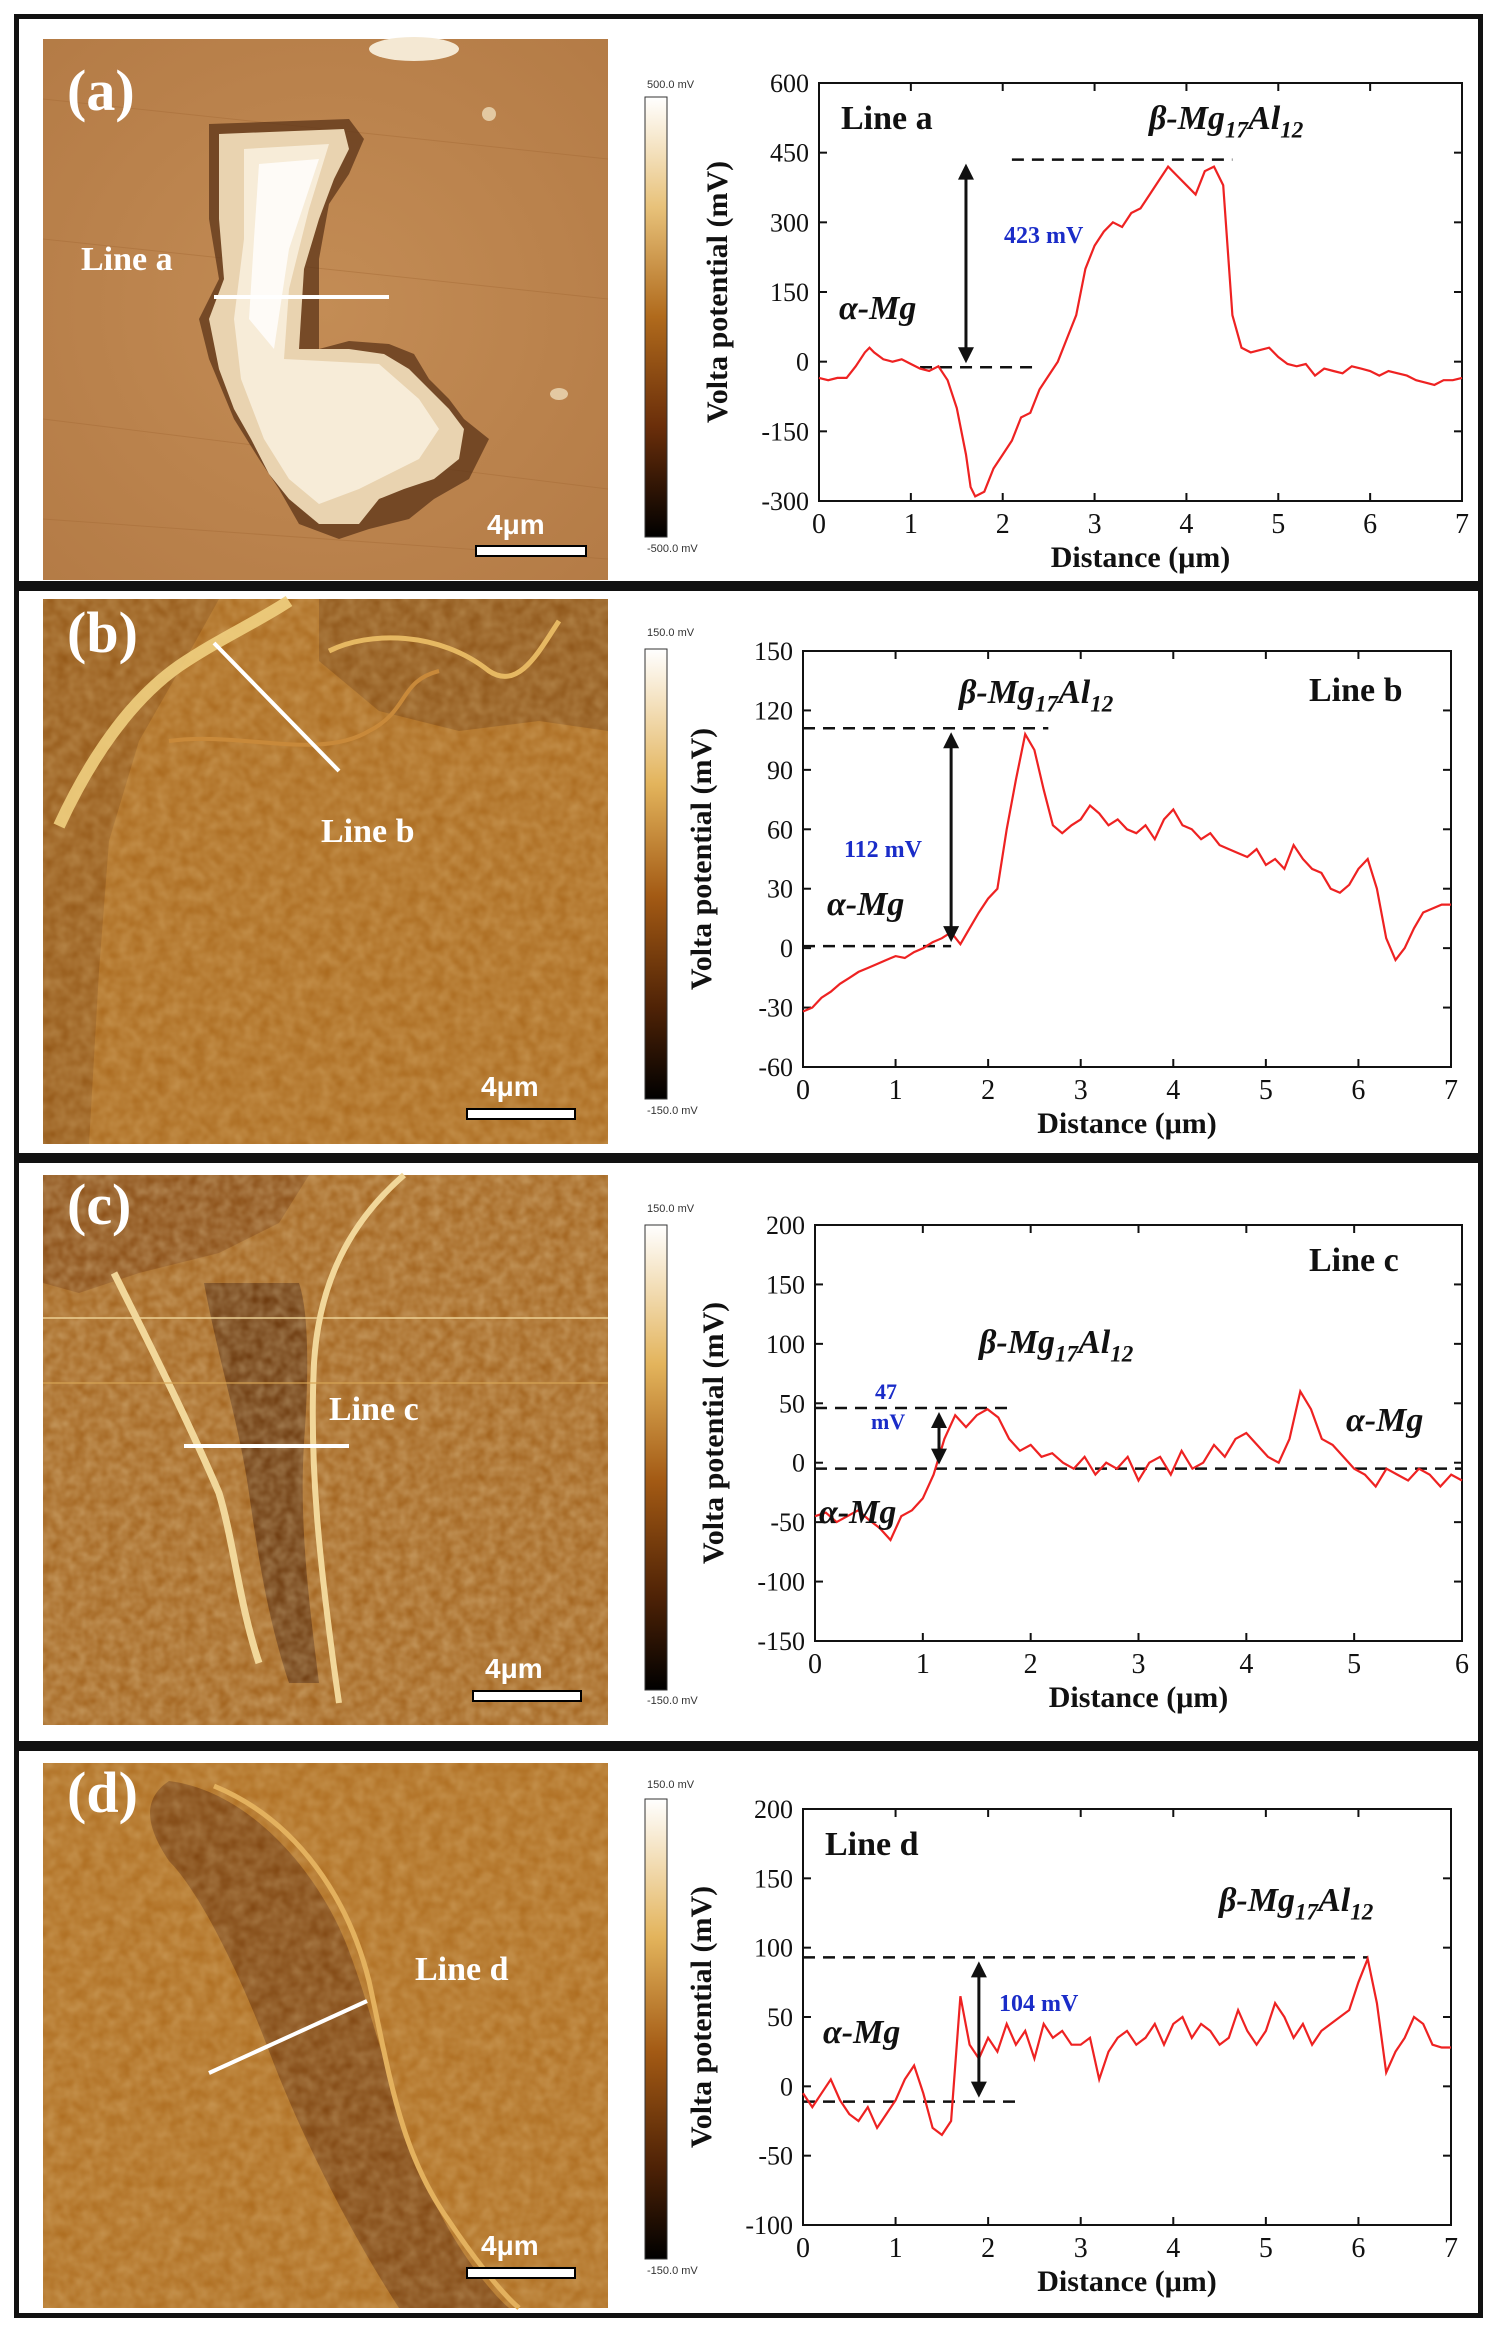 This screenshot has height=2326, width=1499. Describe the element at coordinates (1140, 557) in the screenshot. I see `x-axis-label-a: Distance (μm)` at that location.